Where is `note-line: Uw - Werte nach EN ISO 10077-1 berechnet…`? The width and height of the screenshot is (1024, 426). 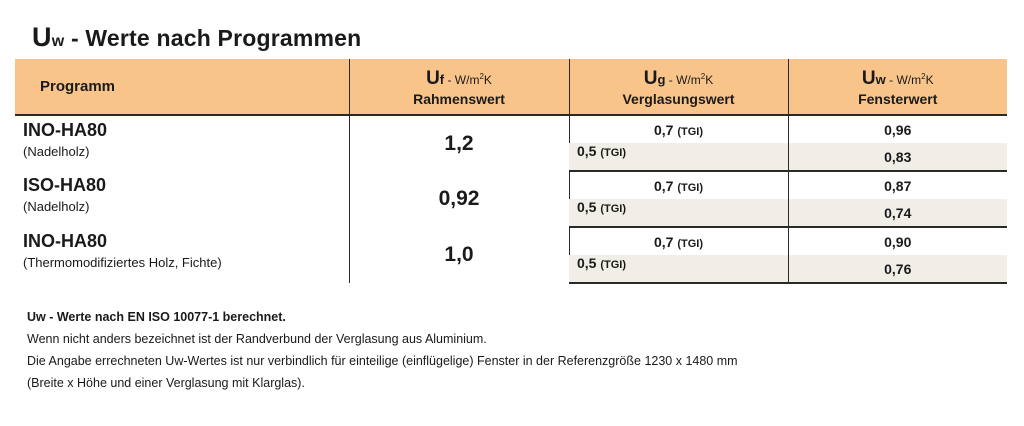
note-line: Uw - Werte nach EN ISO 10077-1 berechnet… is located at coordinates (156, 317).